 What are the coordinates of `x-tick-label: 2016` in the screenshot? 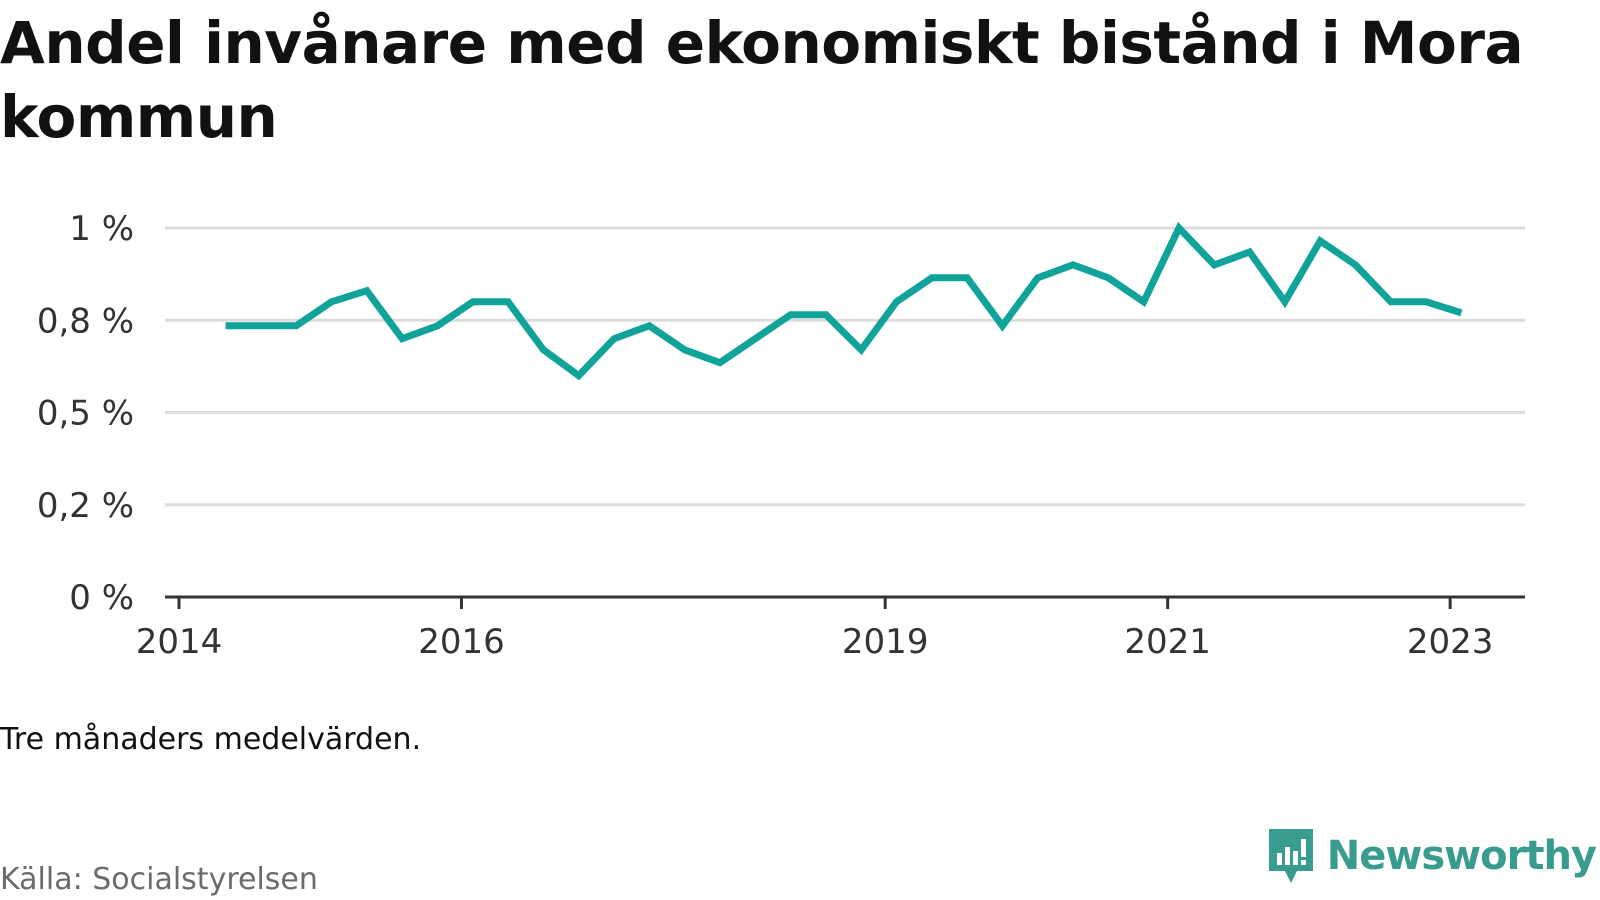 It's located at (461, 642).